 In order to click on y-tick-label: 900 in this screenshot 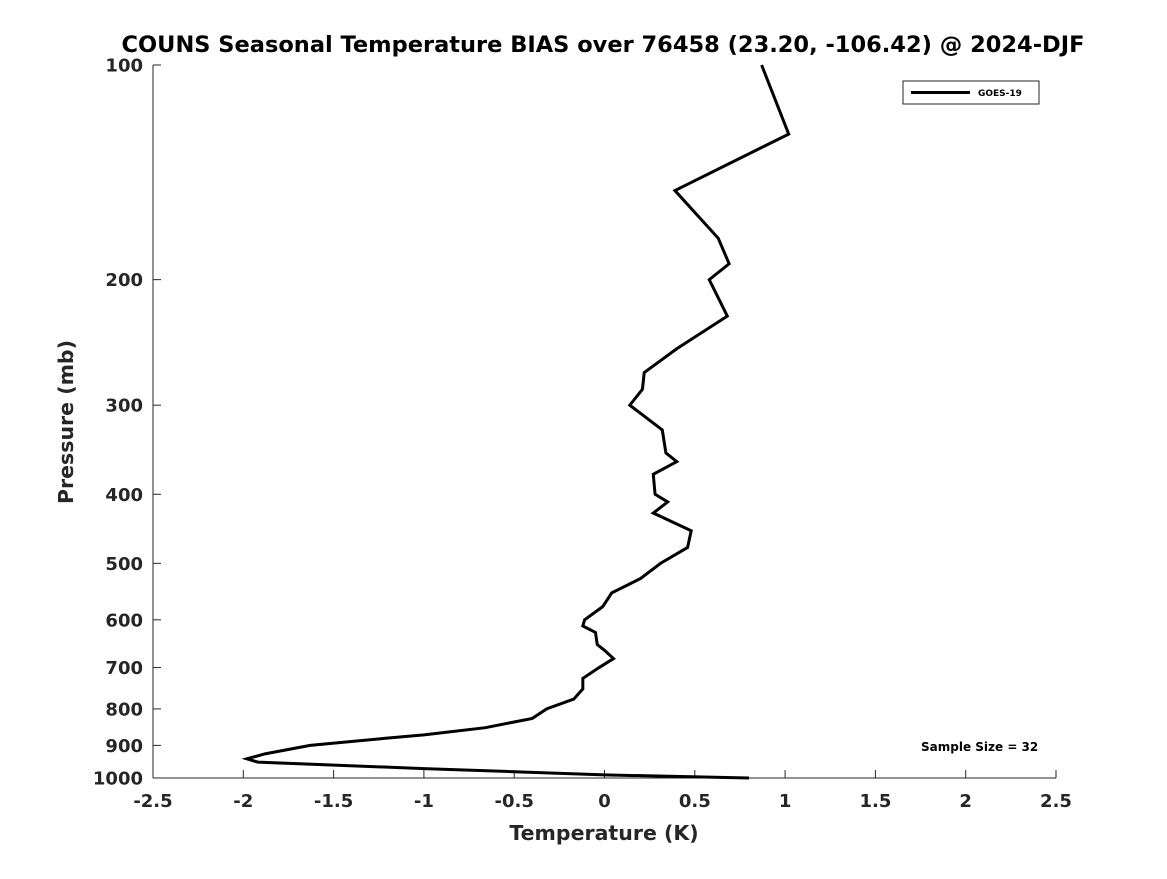, I will do `click(124, 746)`.